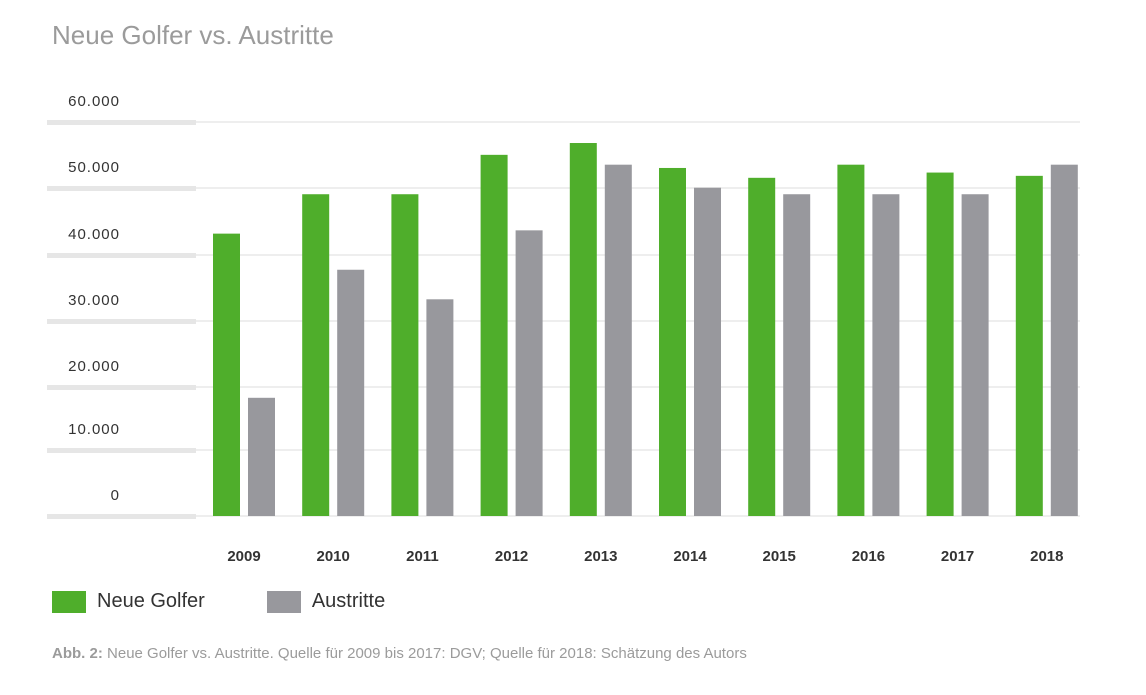  Describe the element at coordinates (151, 601) in the screenshot. I see `legend-label-neue-golfer: Neue Golfer` at that location.